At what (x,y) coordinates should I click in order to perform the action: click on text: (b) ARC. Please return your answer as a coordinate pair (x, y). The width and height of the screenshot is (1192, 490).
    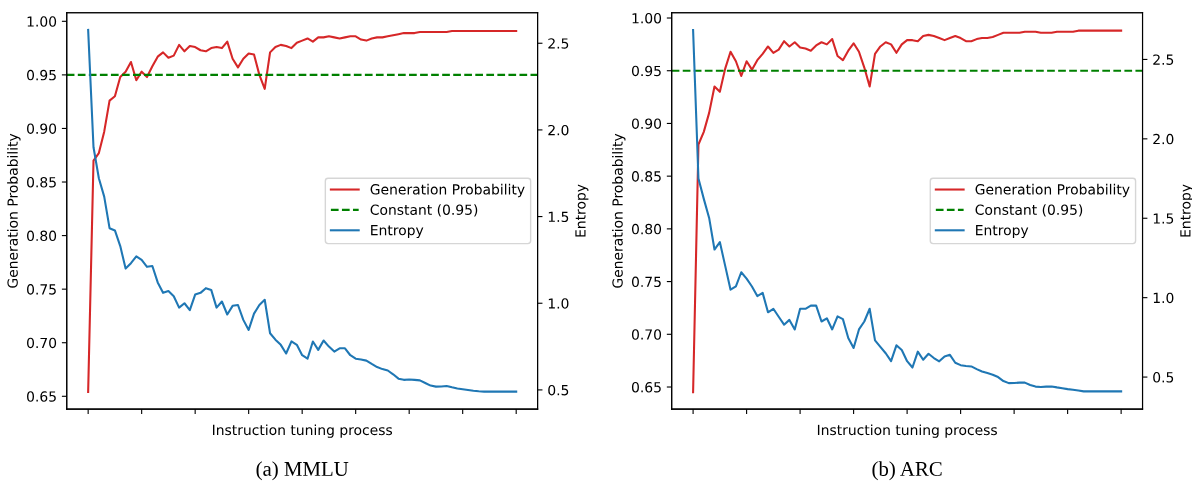
    Looking at the image, I should click on (907, 471).